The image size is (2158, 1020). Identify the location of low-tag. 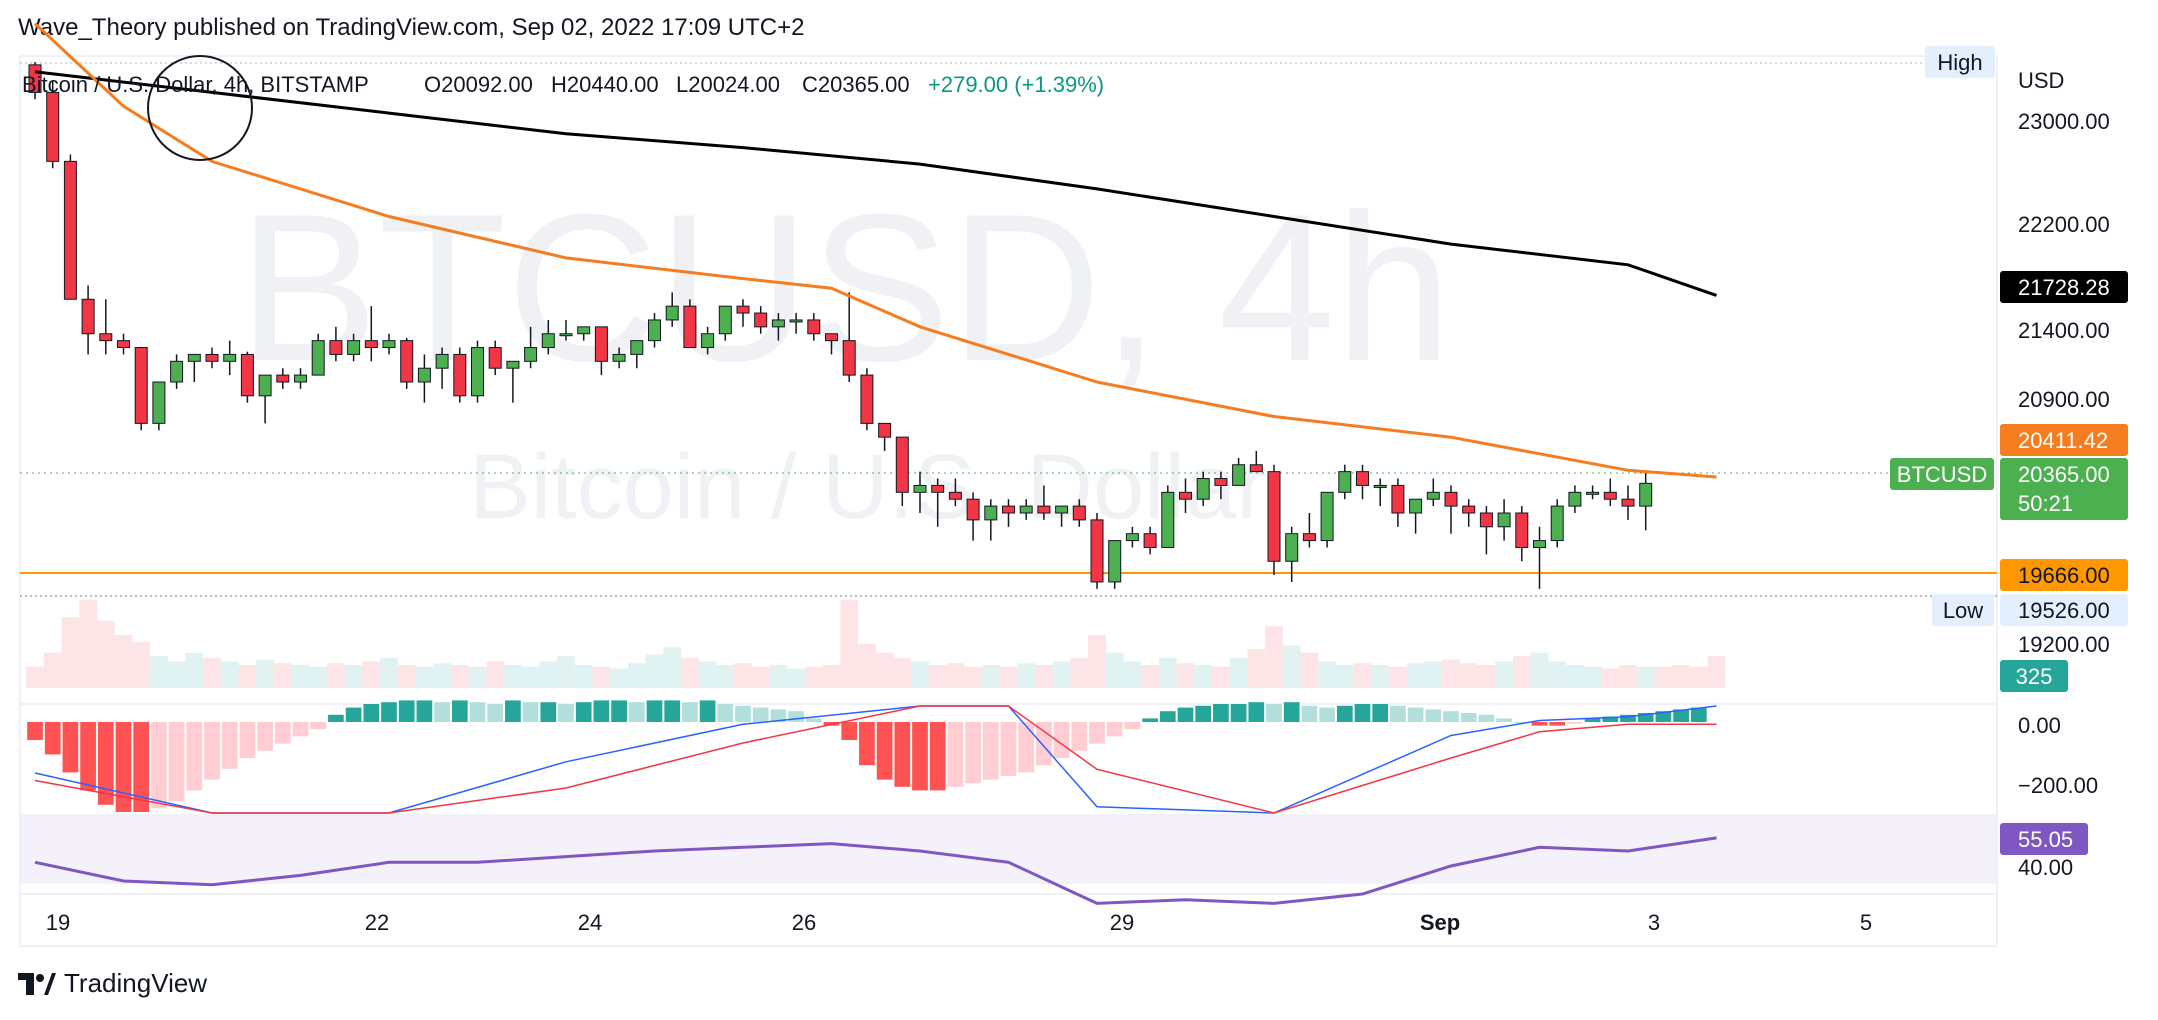
(1963, 610).